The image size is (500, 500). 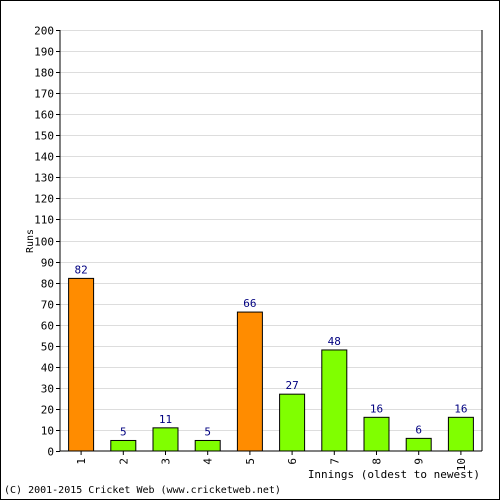 I want to click on y-tick-label: 40, so click(x=47, y=368).